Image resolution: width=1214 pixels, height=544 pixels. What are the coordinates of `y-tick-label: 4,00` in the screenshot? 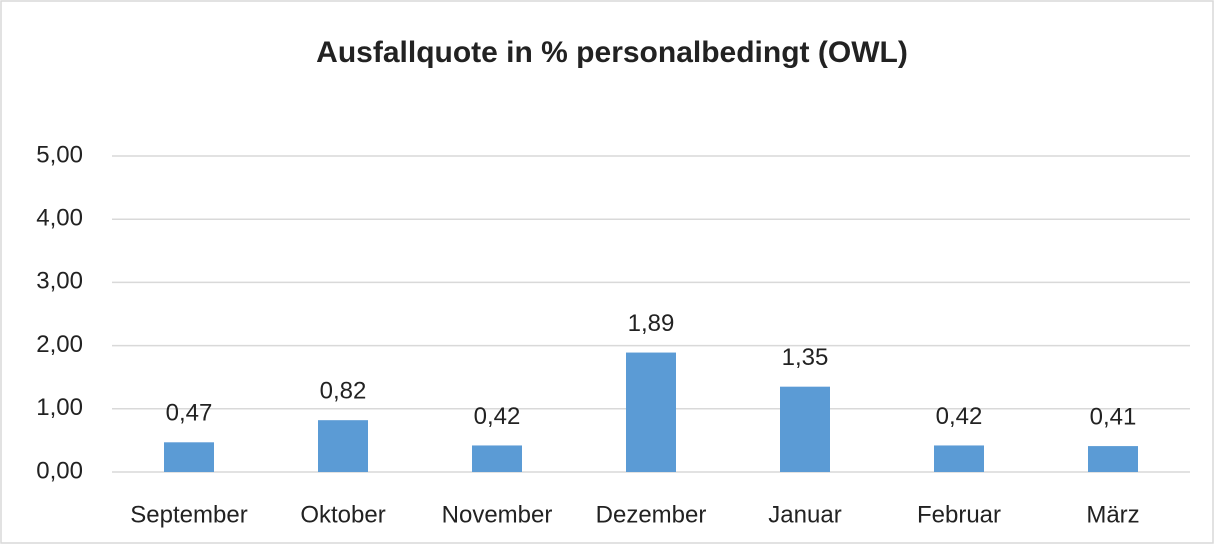 It's located at (59, 218).